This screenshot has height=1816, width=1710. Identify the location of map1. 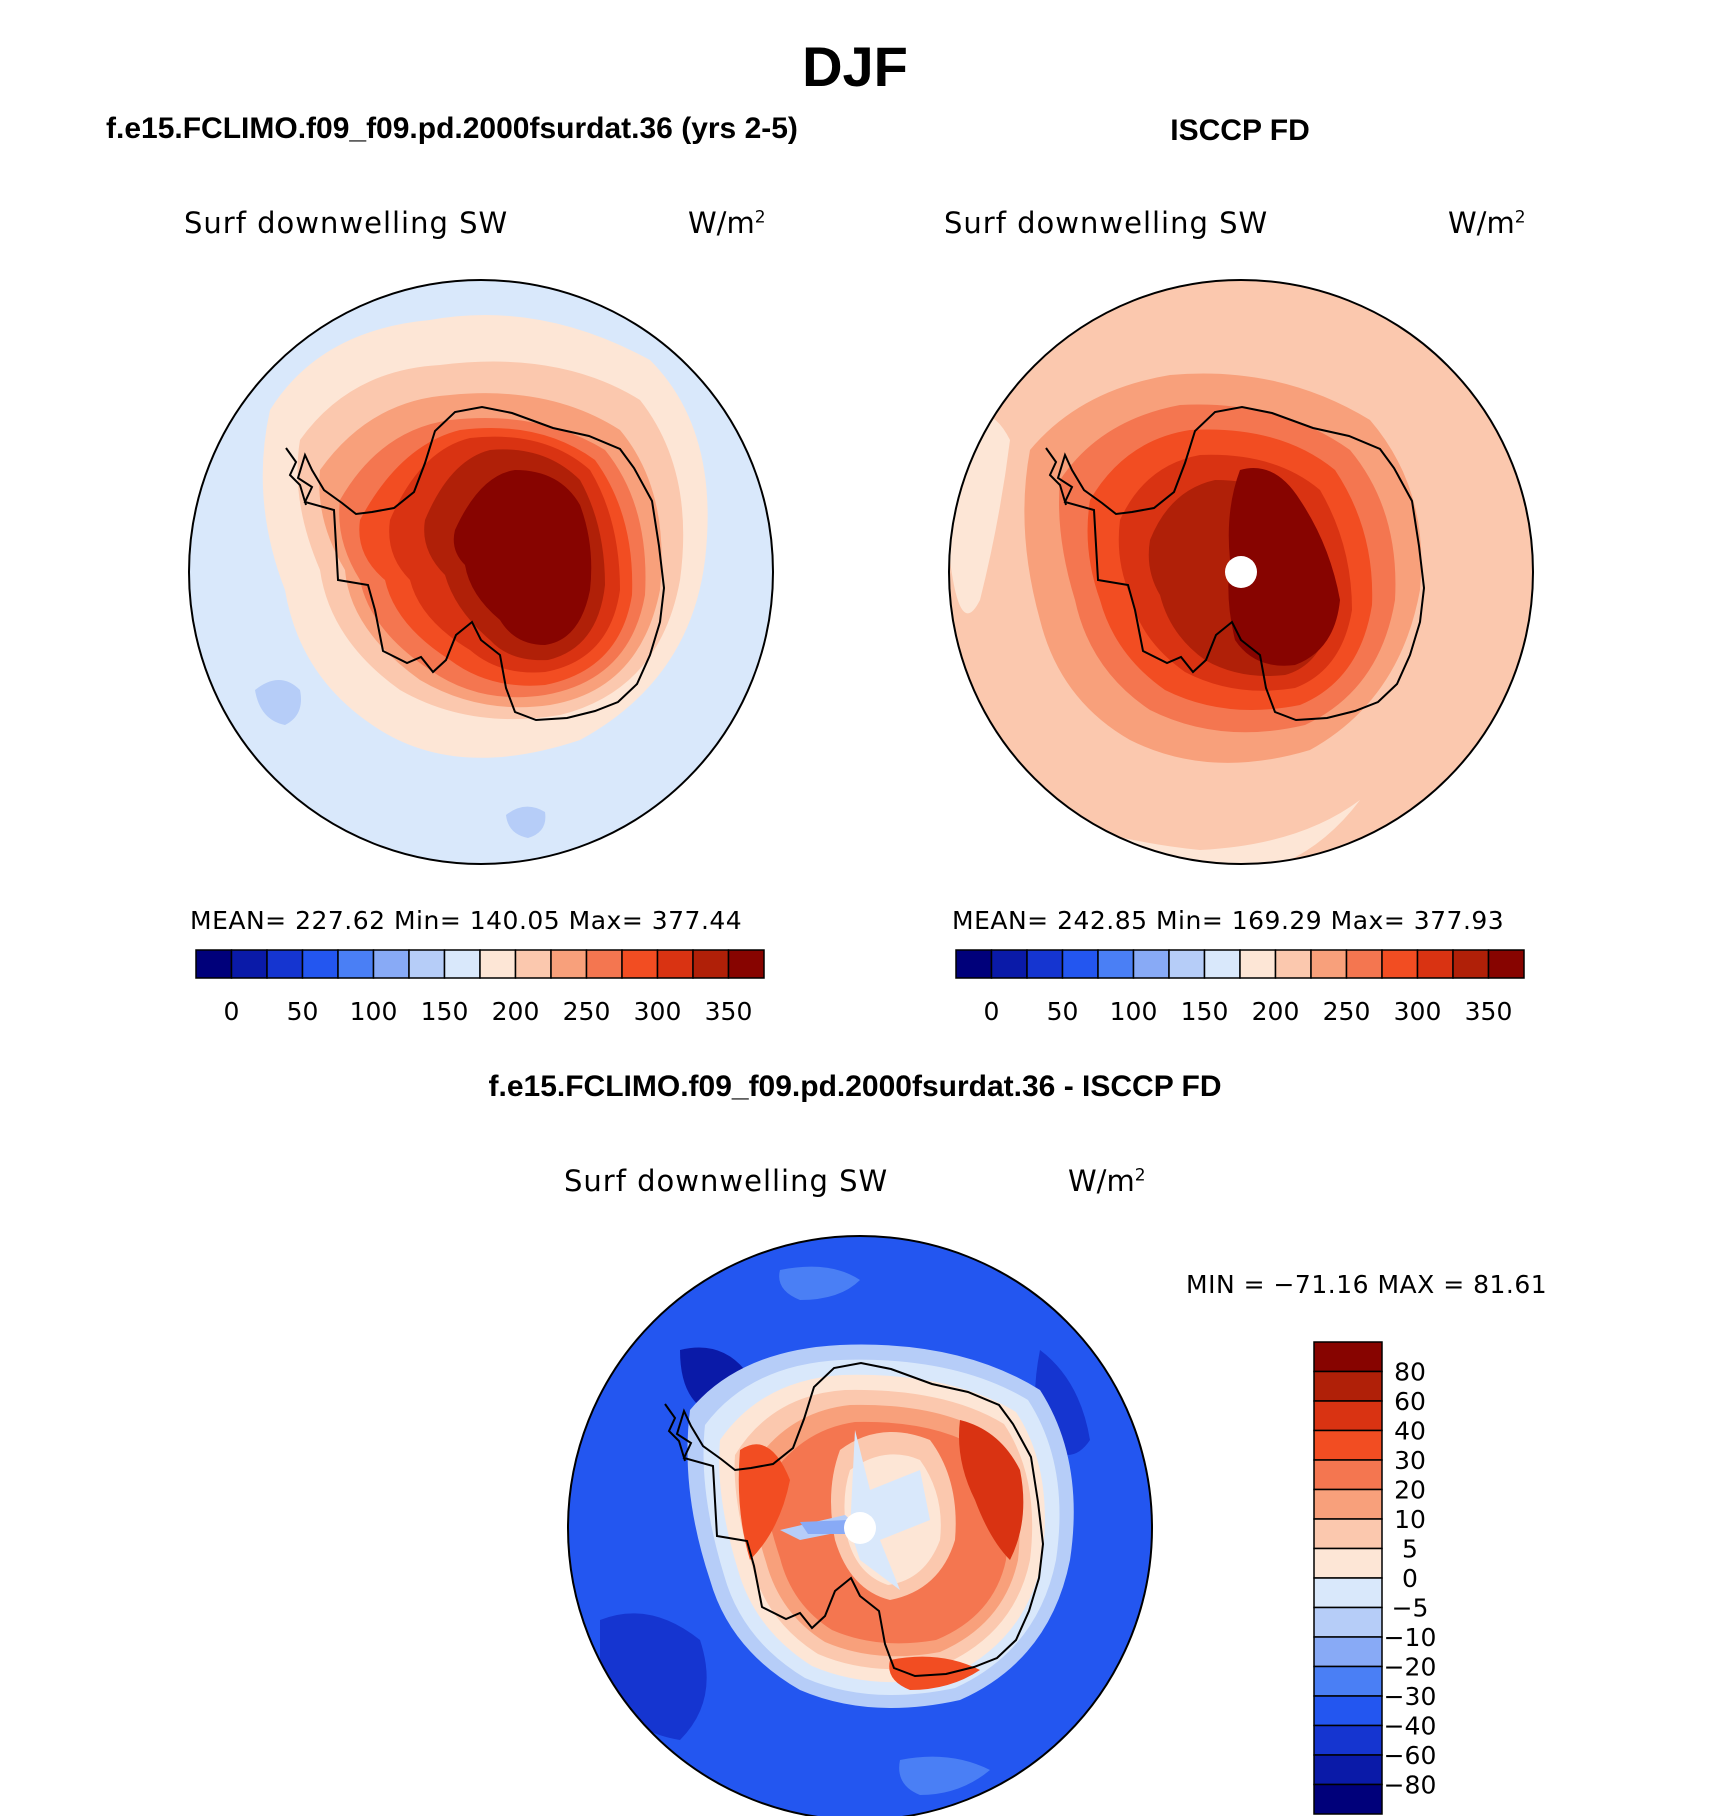
(481, 572).